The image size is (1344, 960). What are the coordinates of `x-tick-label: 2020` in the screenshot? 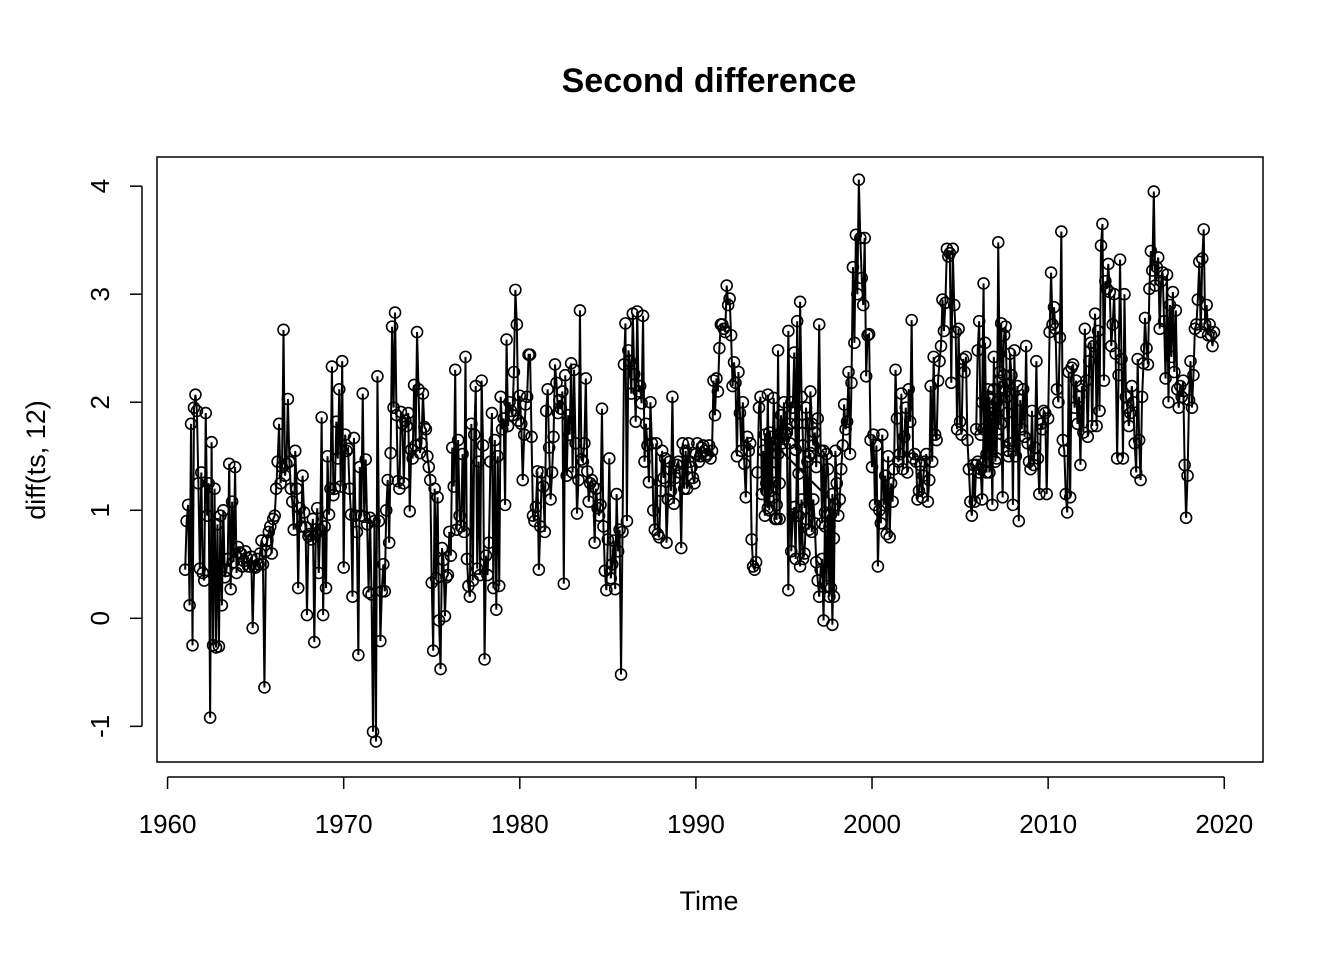 It's located at (1224, 824).